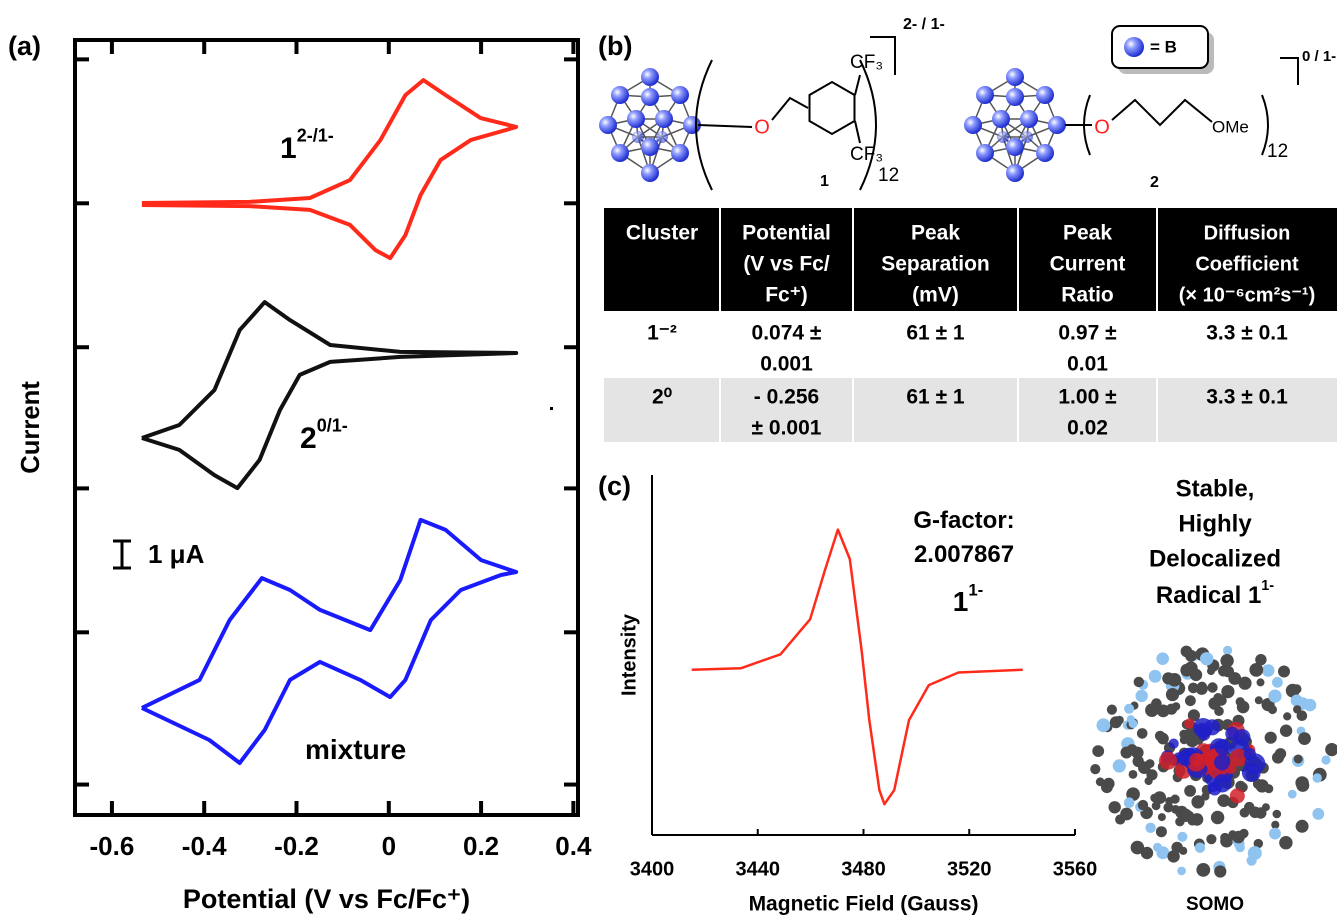  I want to click on cv-label: mixture, so click(355, 749).